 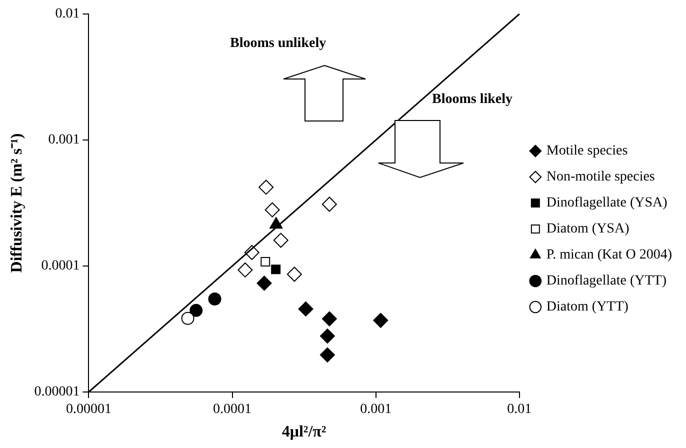 What do you see at coordinates (57, 392) in the screenshot?
I see `y-tick-label: 0.00001` at bounding box center [57, 392].